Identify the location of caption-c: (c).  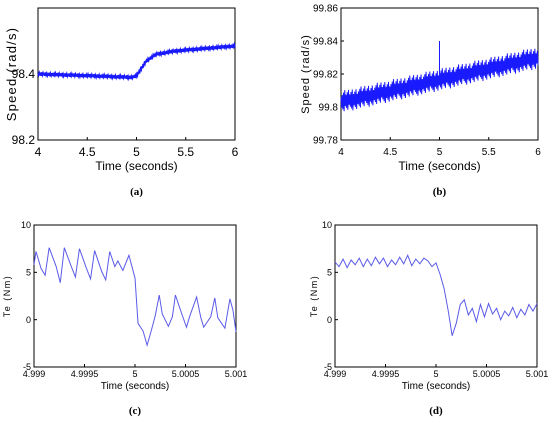
(135, 411).